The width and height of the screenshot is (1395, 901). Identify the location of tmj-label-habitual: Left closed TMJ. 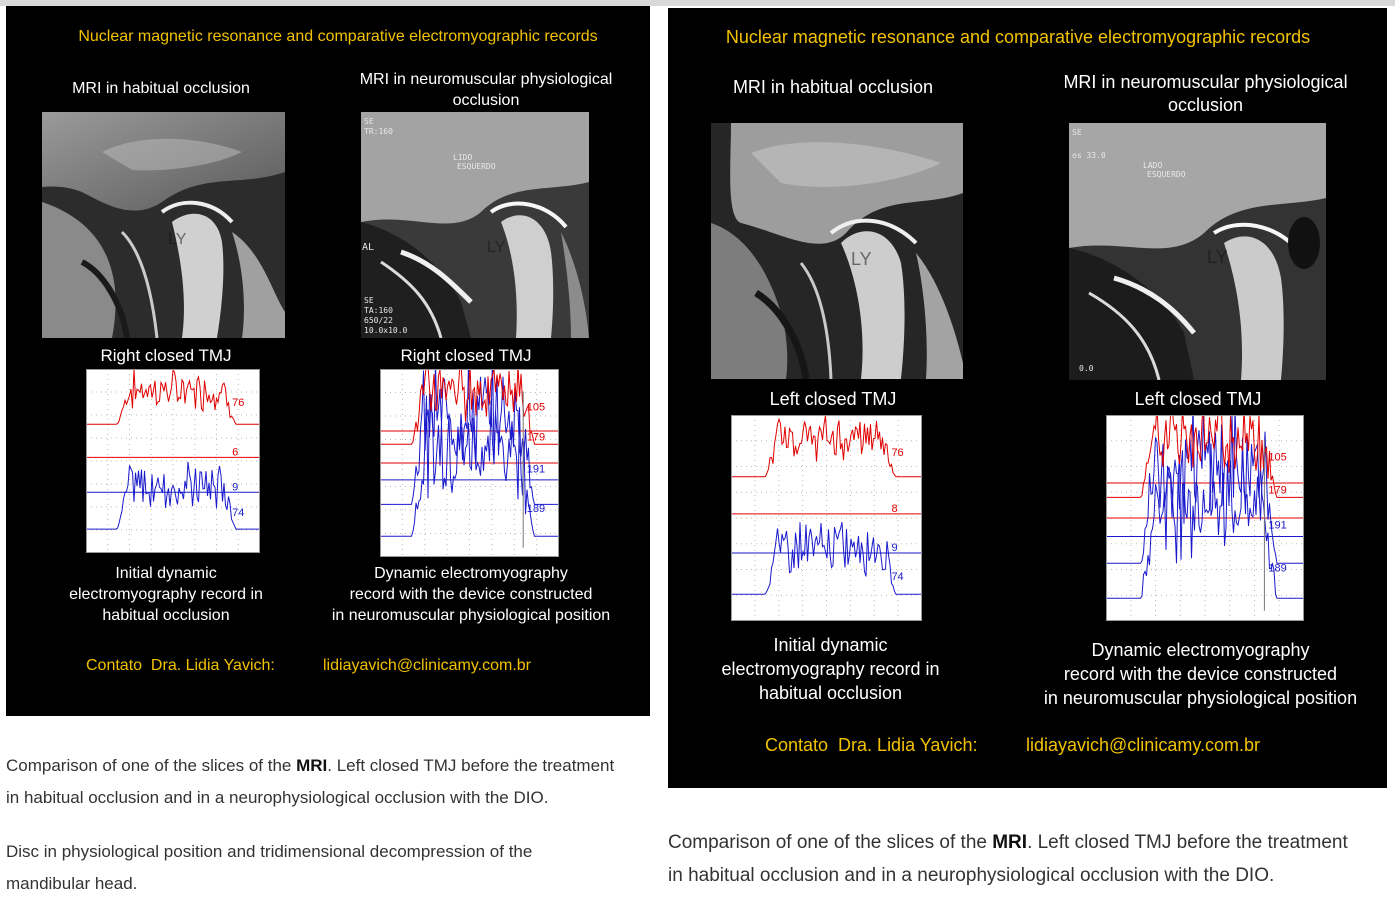
(833, 399).